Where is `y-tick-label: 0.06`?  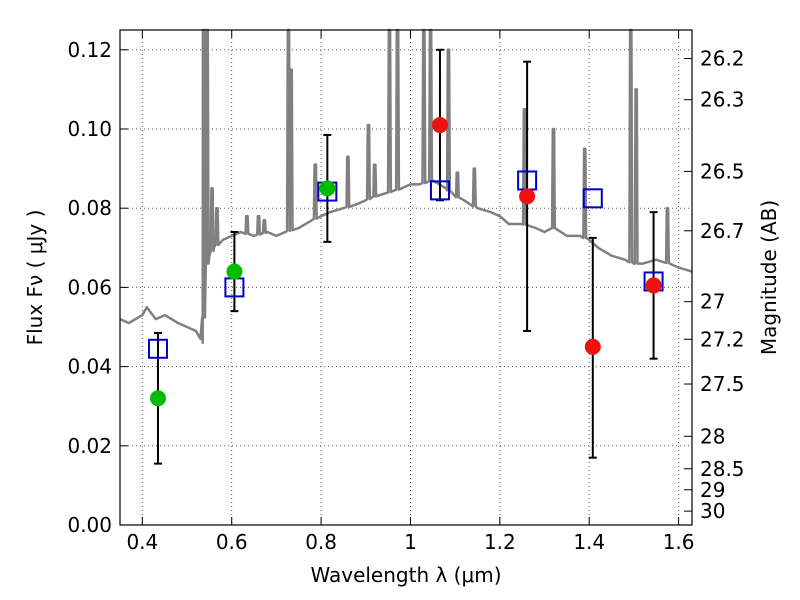 y-tick-label: 0.06 is located at coordinates (89, 287).